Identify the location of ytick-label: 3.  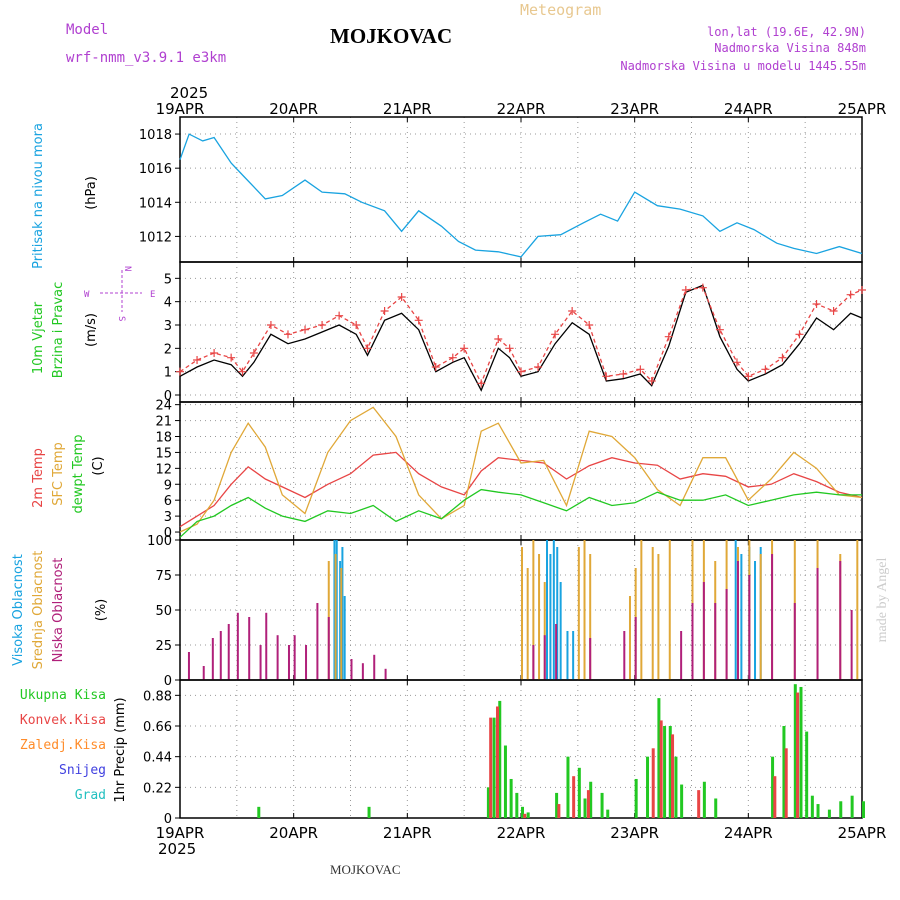
(168, 517).